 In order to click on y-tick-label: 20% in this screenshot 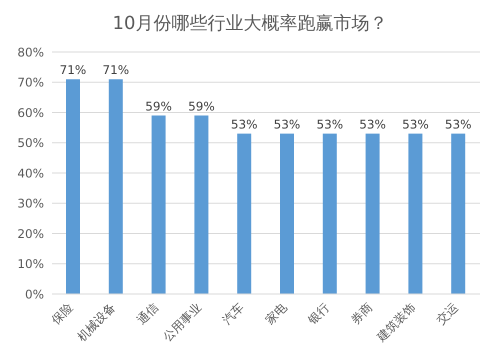, I will do `click(30, 233)`.